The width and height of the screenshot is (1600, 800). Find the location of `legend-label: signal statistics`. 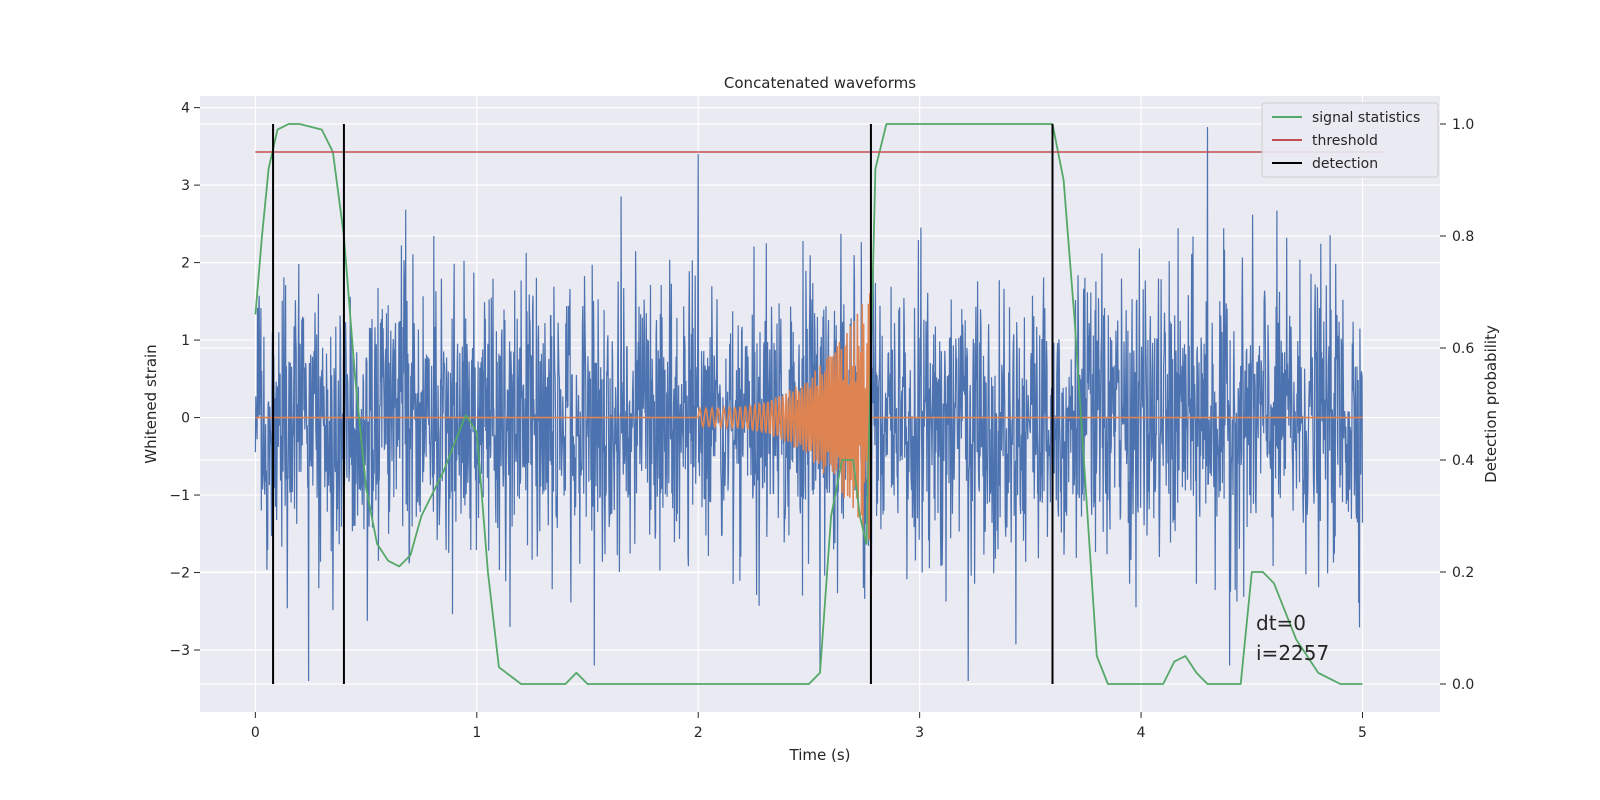

legend-label: signal statistics is located at coordinates (1366, 118).